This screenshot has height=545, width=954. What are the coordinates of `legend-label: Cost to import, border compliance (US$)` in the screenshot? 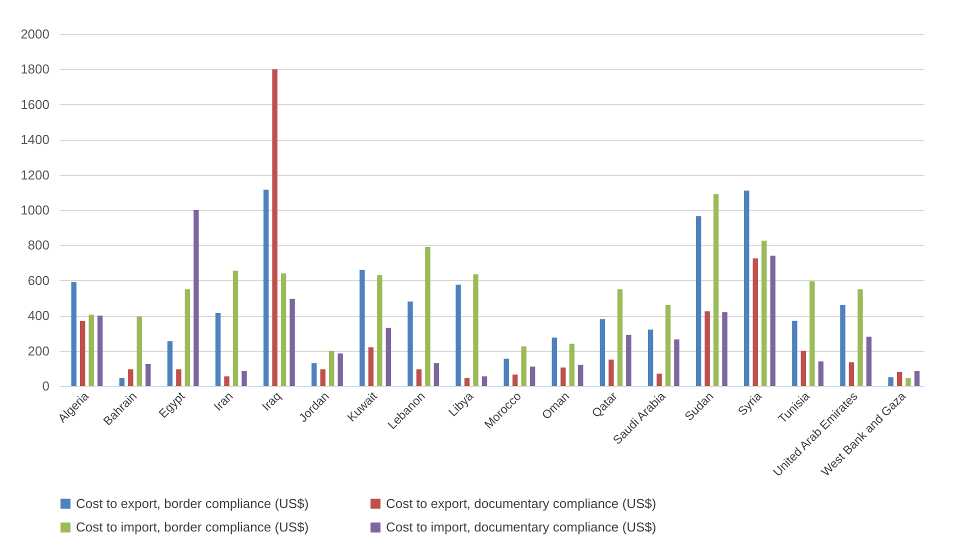 It's located at (192, 527).